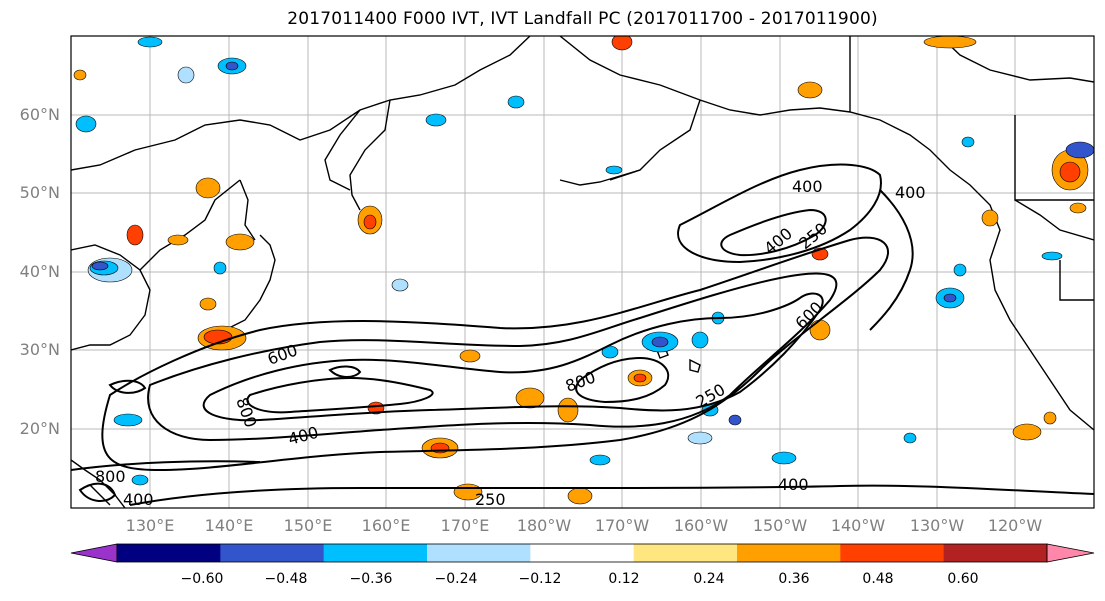  Describe the element at coordinates (286, 579) in the screenshot. I see `colorbar-tick-label: −0.48` at that location.